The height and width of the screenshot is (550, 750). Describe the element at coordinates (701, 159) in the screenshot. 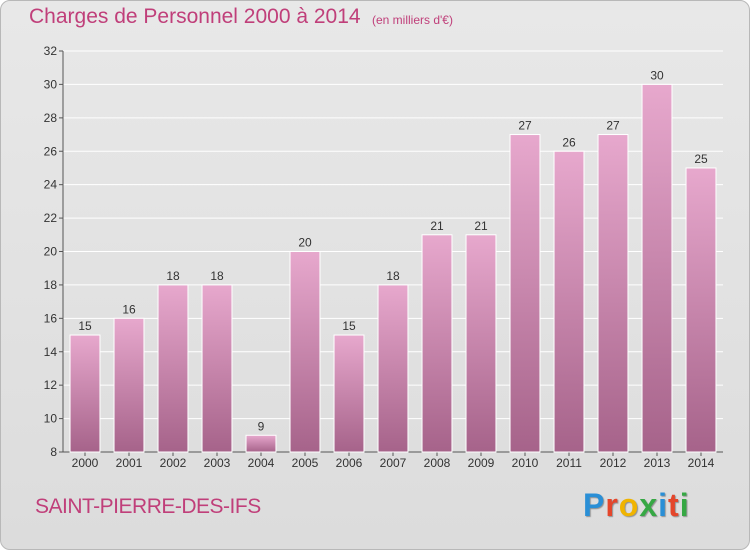

I see `data-label: 25` at that location.